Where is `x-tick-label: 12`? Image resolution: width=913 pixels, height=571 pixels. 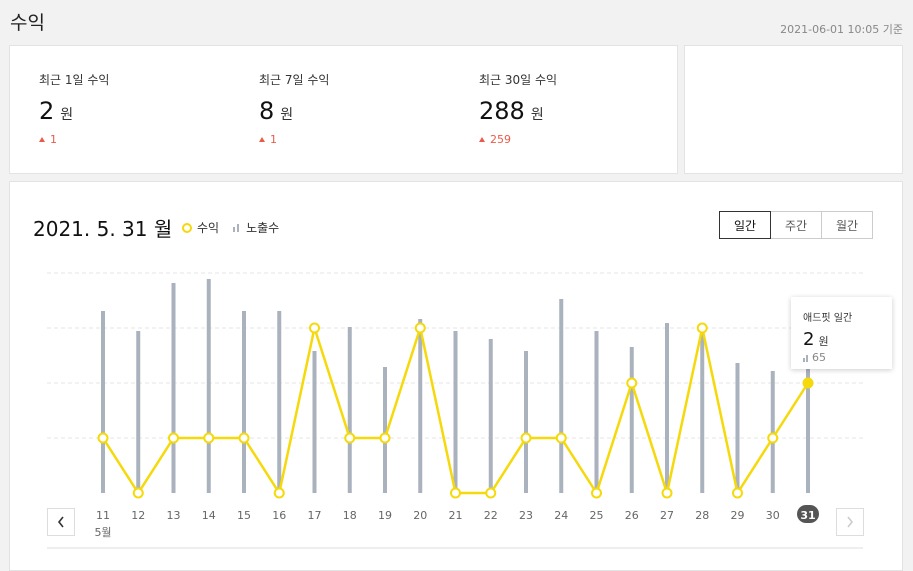 x-tick-label: 12 is located at coordinates (138, 515).